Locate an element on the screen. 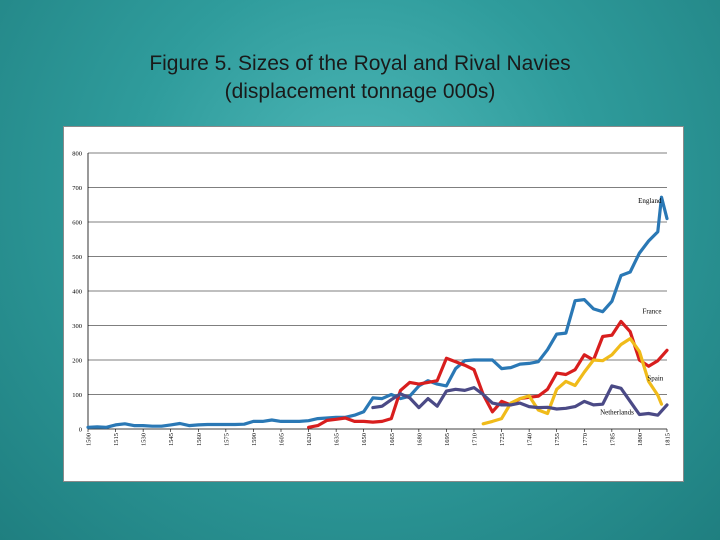 The image size is (720, 540). x-tick-label: 1620 is located at coordinates (309, 439).